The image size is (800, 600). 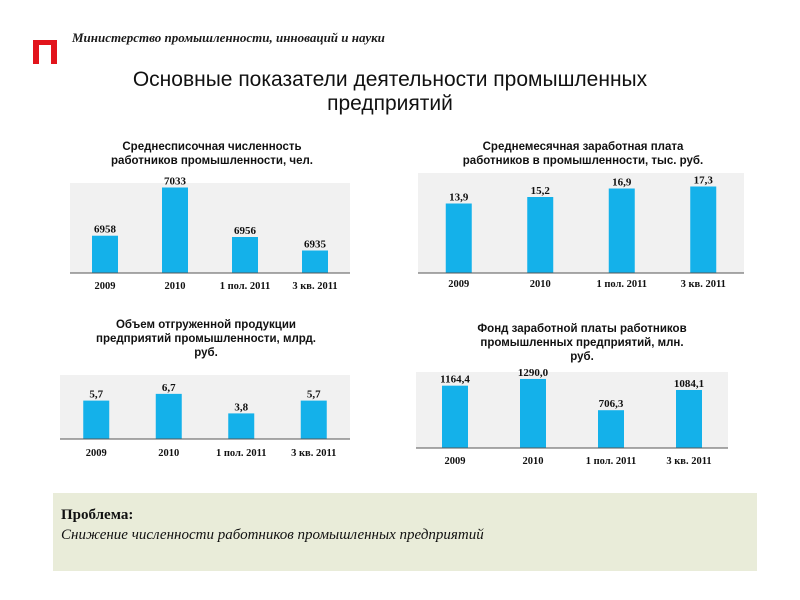 What do you see at coordinates (212, 161) in the screenshot?
I see `chart-title-line: работников промышленности, чел.` at bounding box center [212, 161].